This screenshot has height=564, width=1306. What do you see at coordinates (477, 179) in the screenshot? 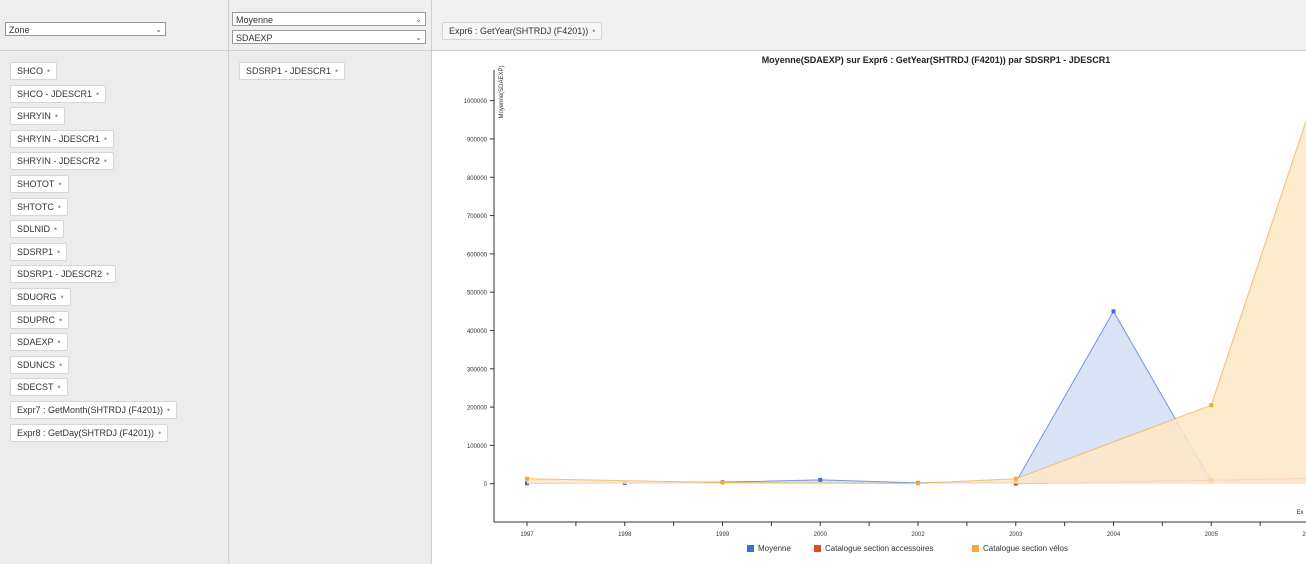
I see `y-tick-label: 800000` at bounding box center [477, 179].